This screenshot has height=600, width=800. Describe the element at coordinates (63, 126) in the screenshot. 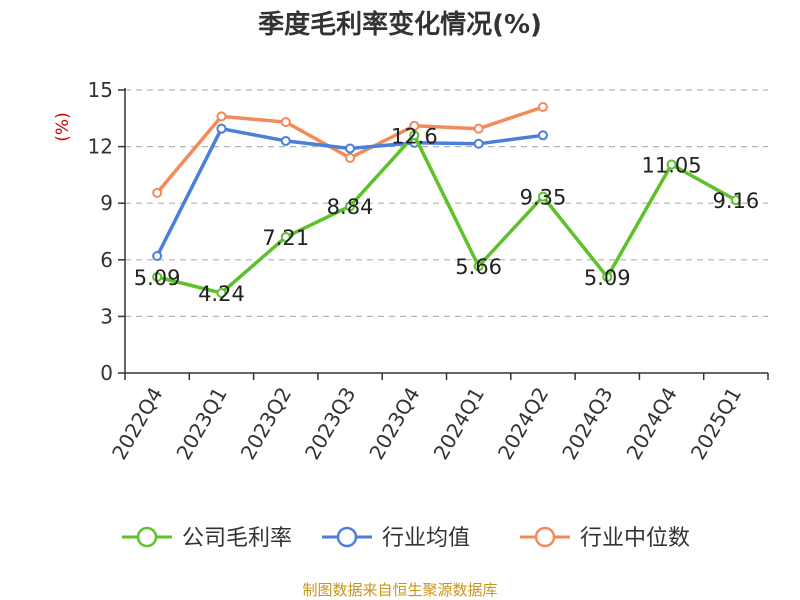

I see `y-axis-unit-label: (%)` at that location.